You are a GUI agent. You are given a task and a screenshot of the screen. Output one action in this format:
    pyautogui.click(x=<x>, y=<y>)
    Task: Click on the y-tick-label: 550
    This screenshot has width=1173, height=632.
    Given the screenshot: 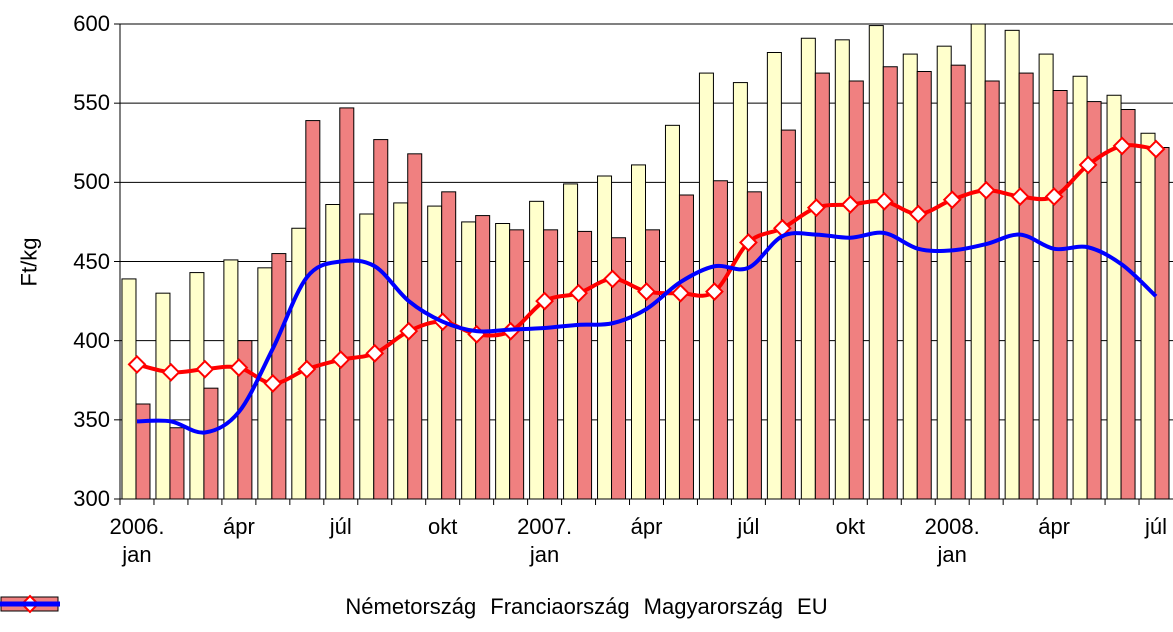 What is the action you would take?
    pyautogui.click(x=91, y=103)
    